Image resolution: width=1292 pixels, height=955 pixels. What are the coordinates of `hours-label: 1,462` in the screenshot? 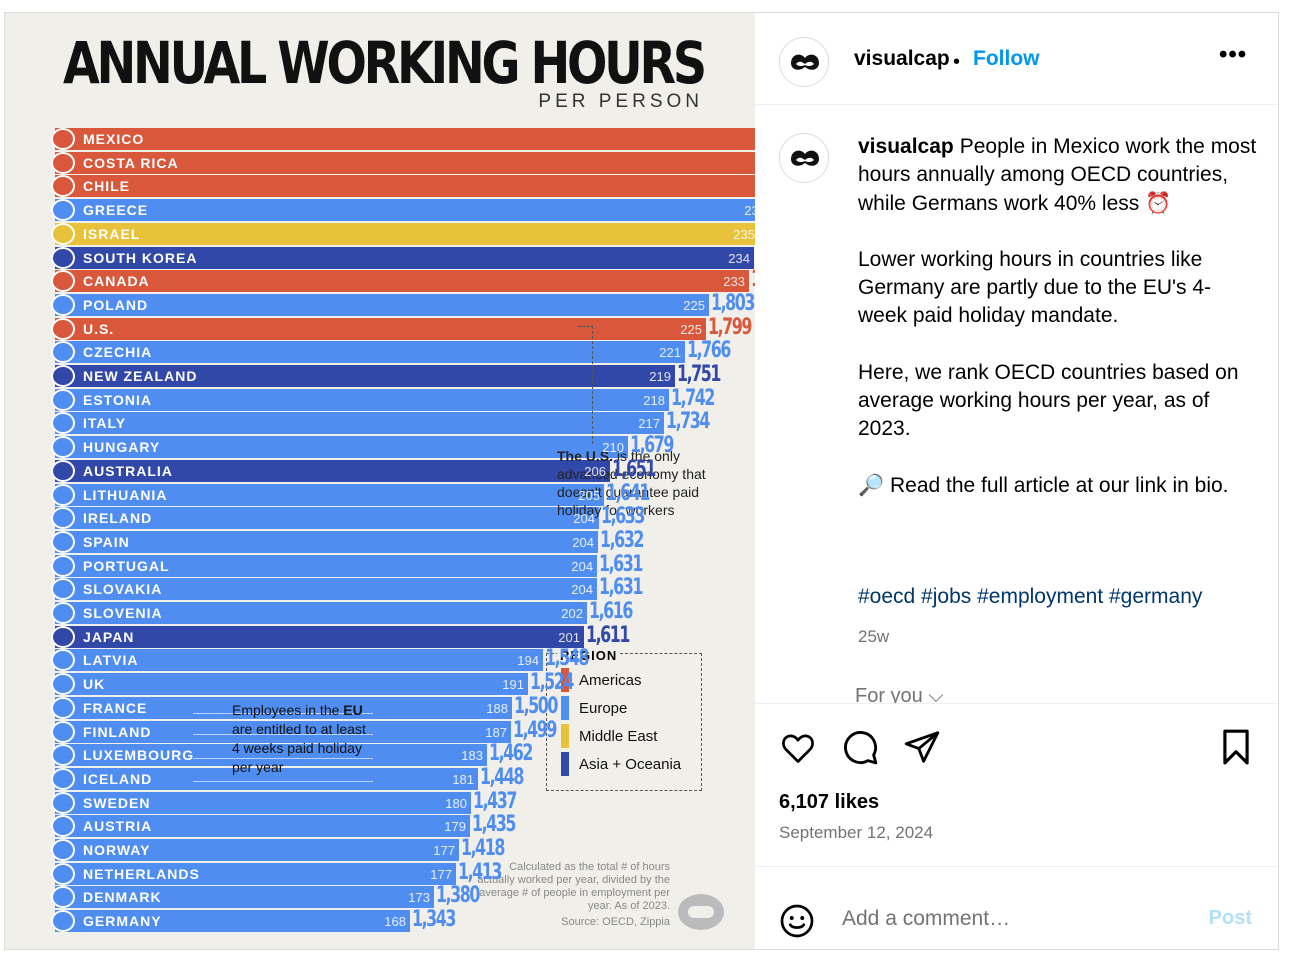 It's located at (511, 754).